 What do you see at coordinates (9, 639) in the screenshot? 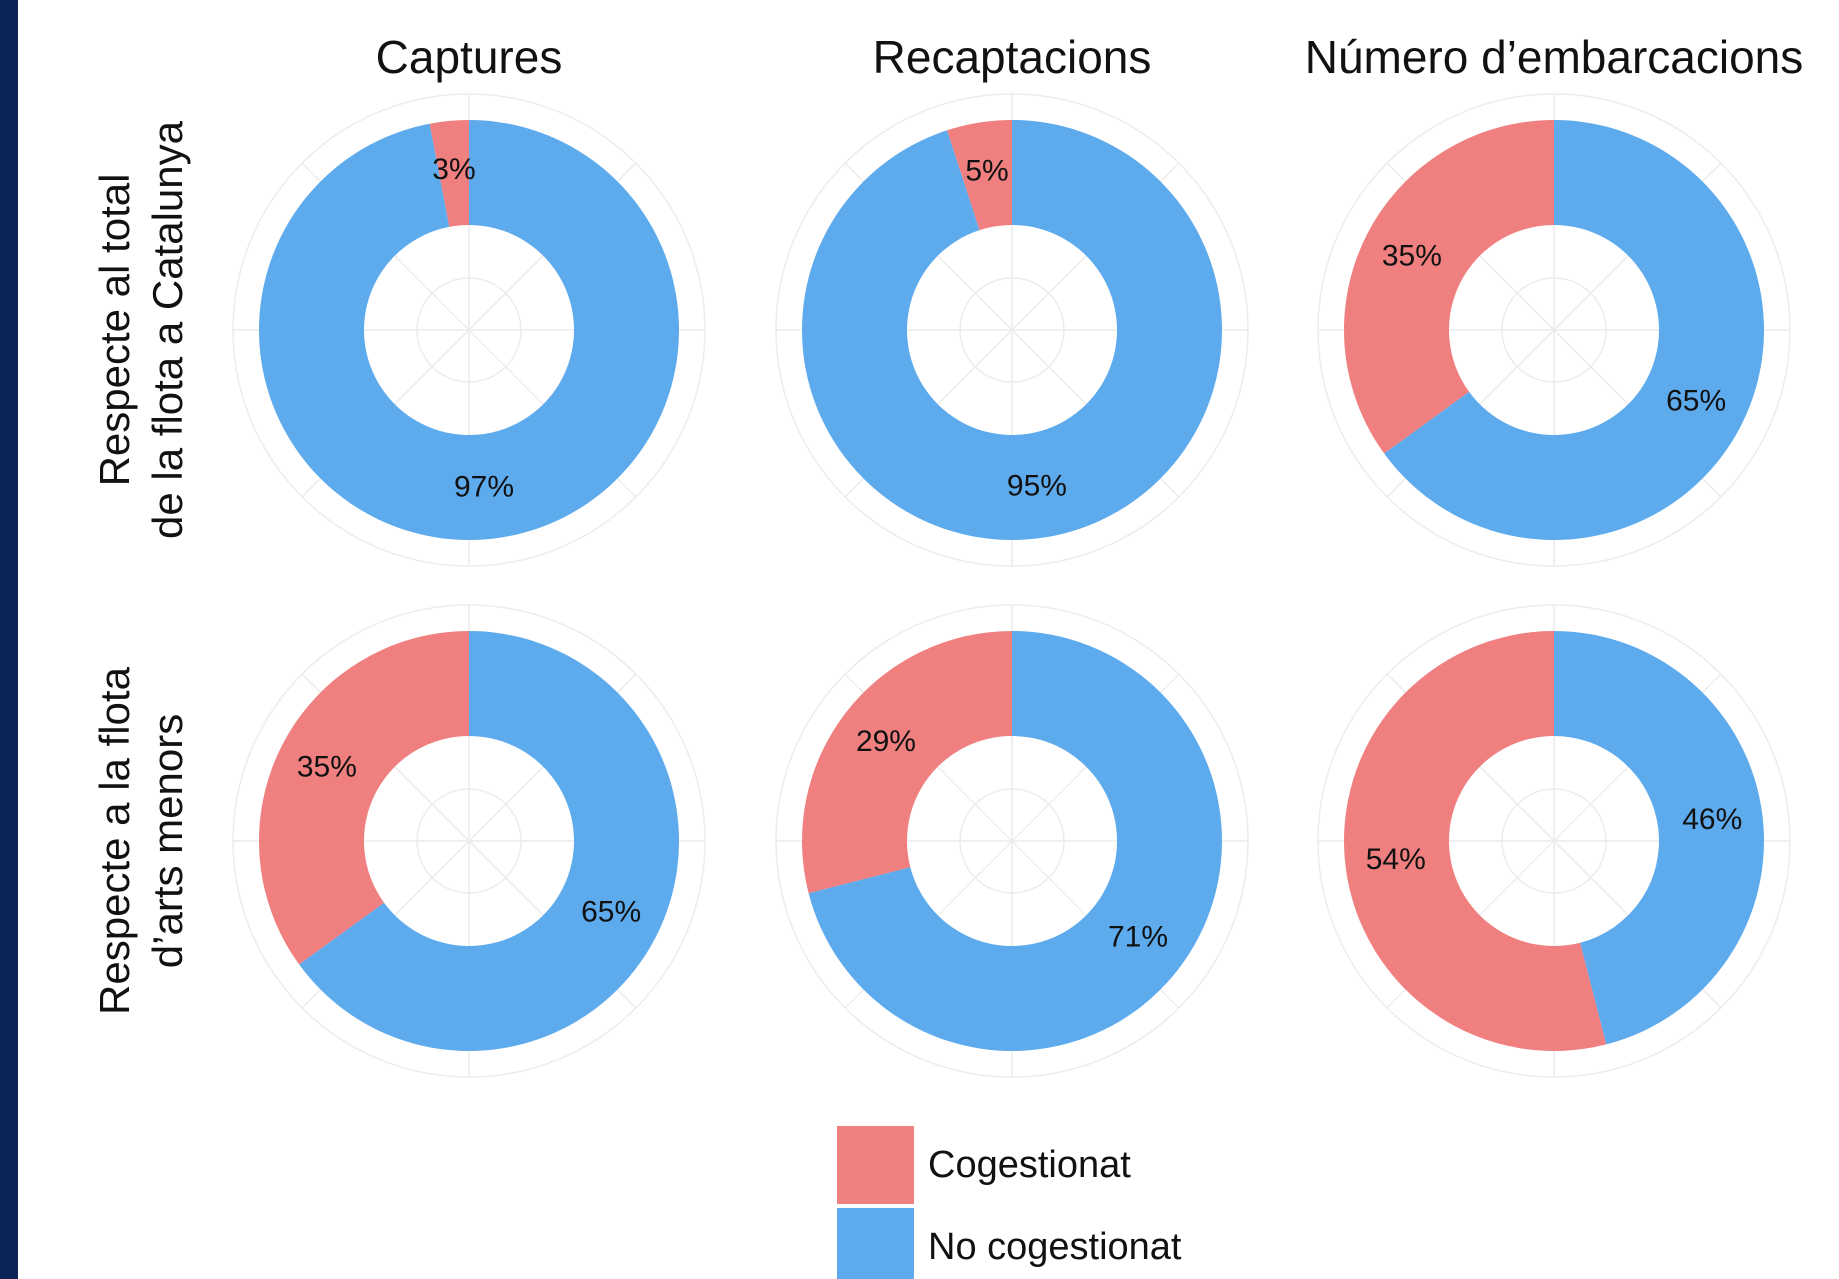
I see `side-bar` at bounding box center [9, 639].